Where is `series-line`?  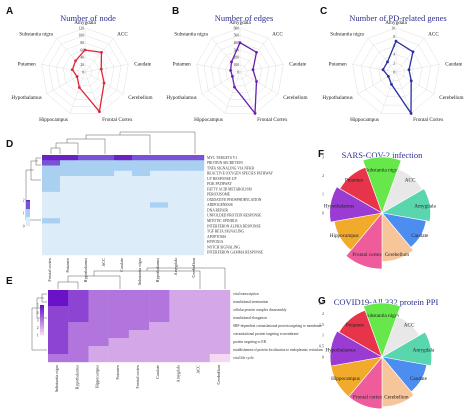
series-line is located at coordinates (243, 78).